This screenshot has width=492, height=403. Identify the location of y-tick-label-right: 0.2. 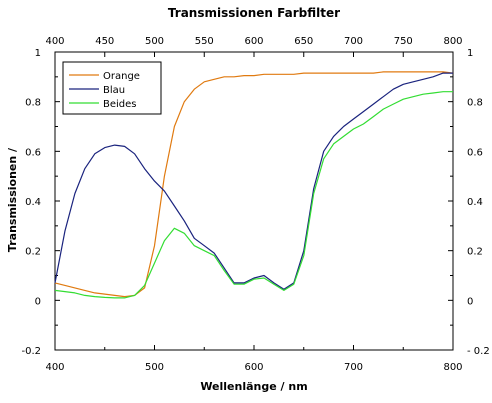
(475, 252).